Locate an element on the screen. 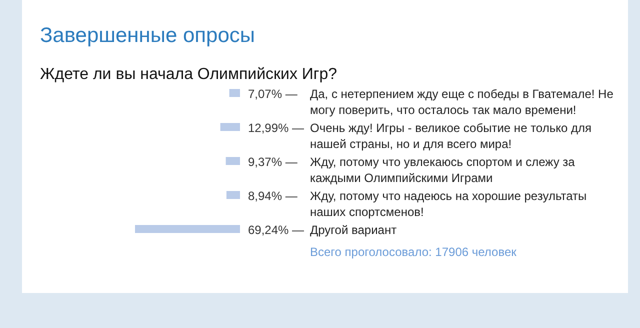 This screenshot has height=328, width=640. y-tick-label: Жду, потому что увлекаюсь спортом и слежу за каждыми Олимпийскими Играми is located at coordinates (443, 170).